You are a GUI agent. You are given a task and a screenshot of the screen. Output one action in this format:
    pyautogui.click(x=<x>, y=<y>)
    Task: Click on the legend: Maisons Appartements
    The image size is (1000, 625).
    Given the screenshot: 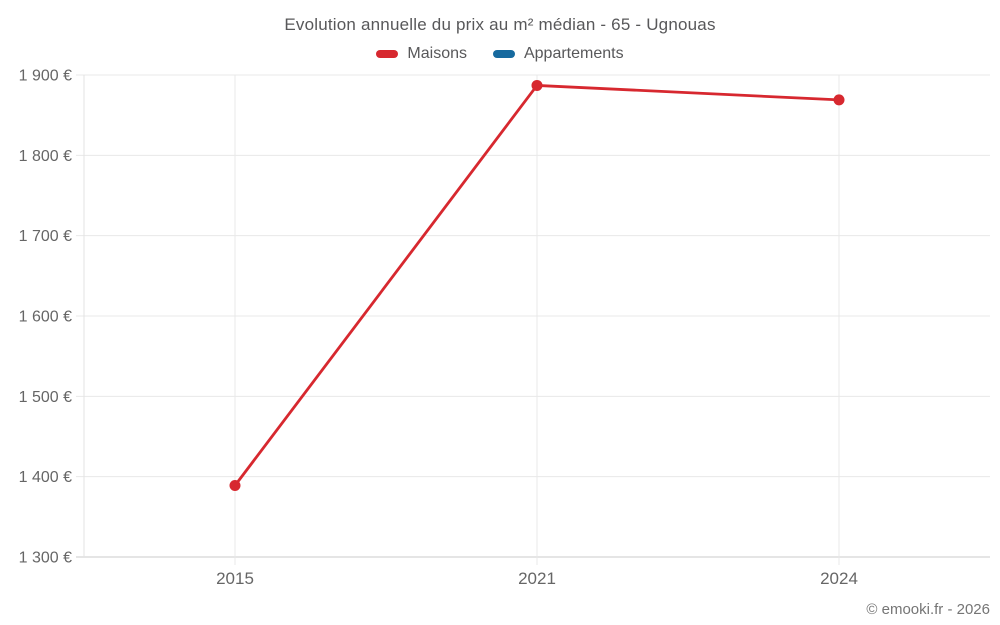 What is the action you would take?
    pyautogui.click(x=500, y=54)
    